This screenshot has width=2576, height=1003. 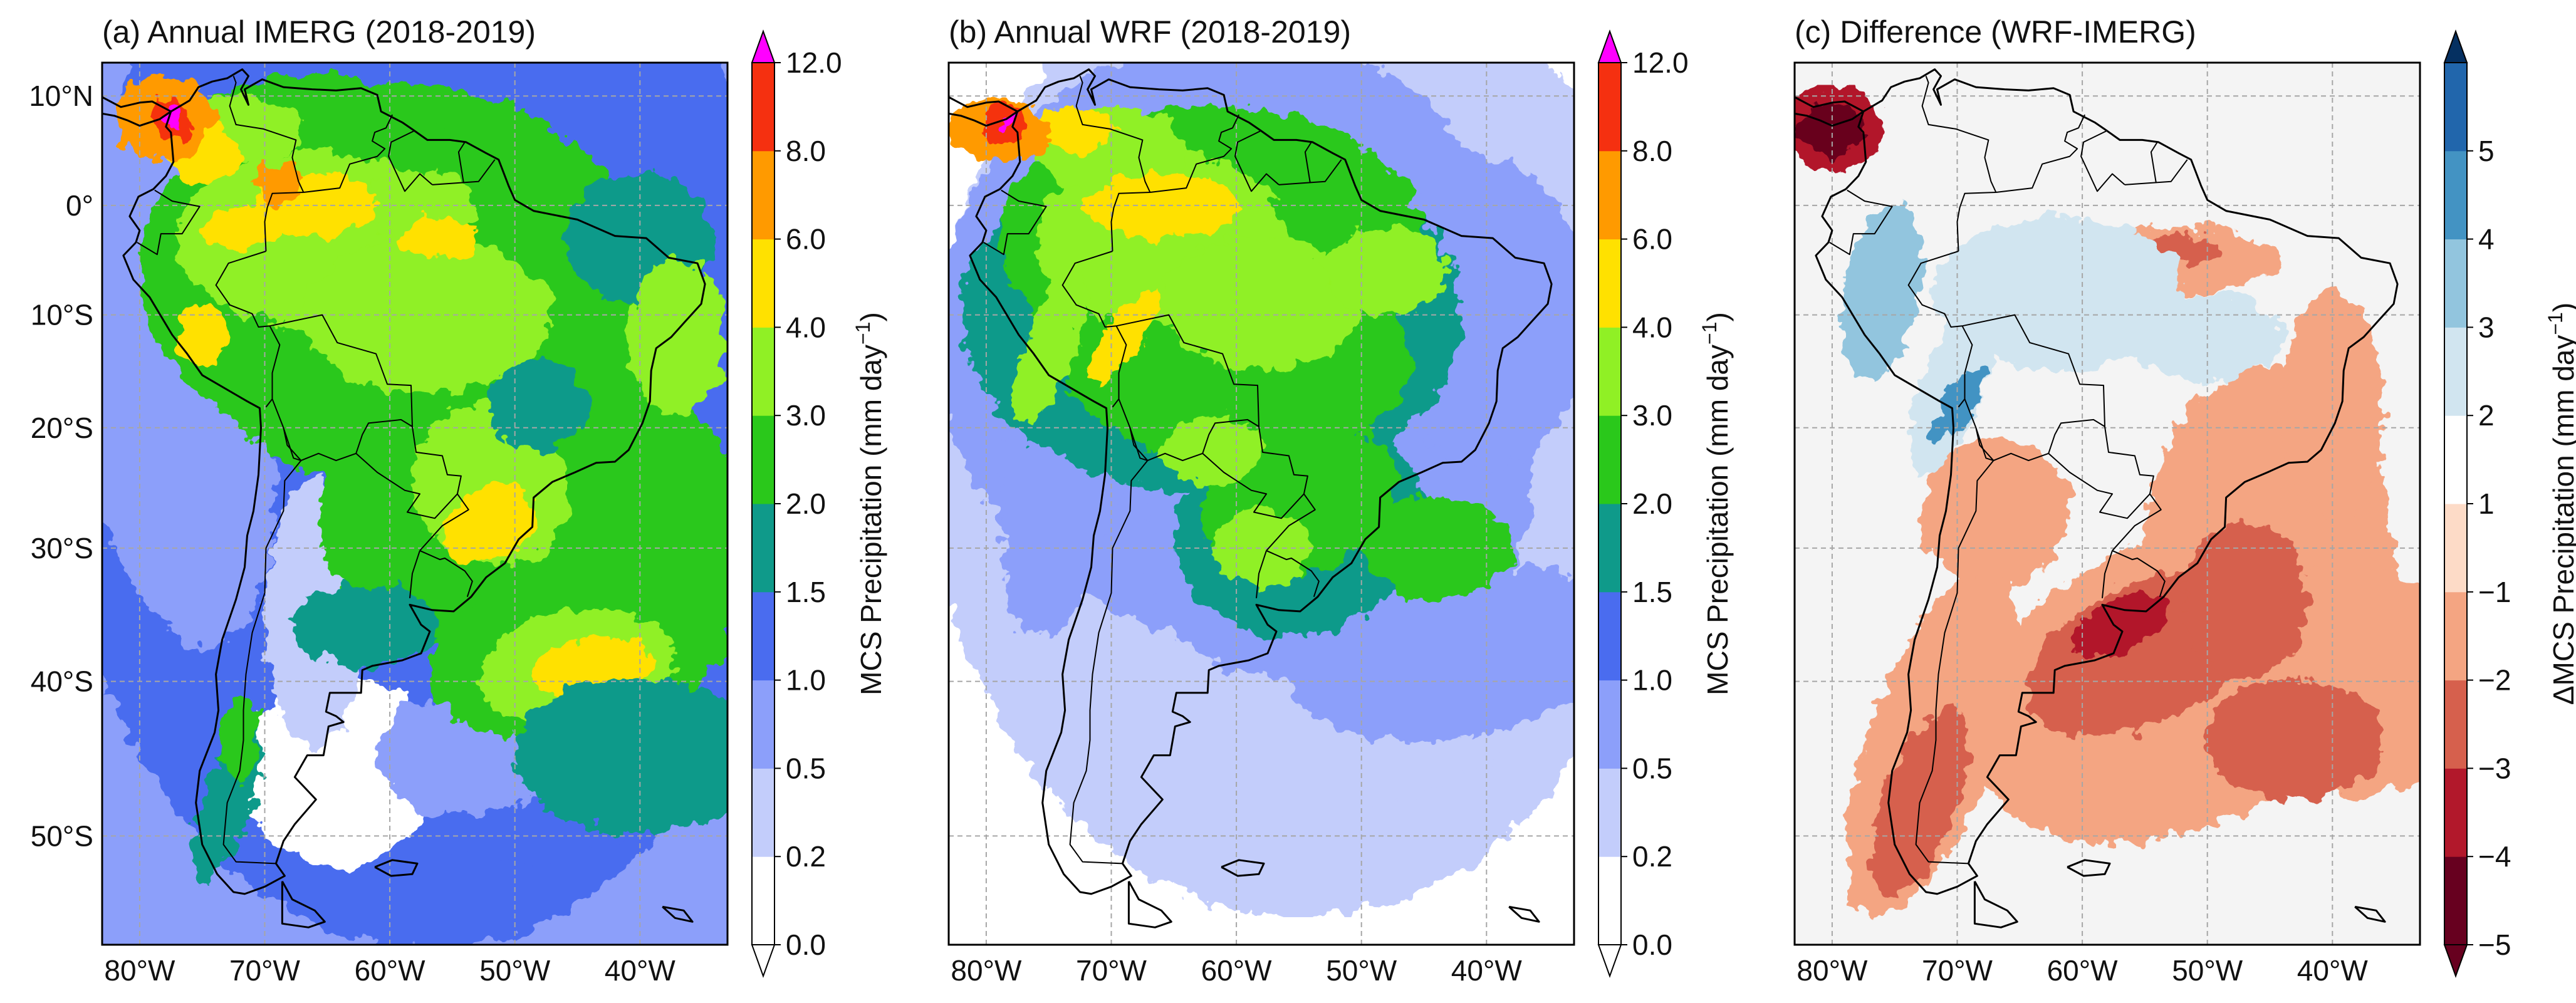 What do you see at coordinates (62, 428) in the screenshot?
I see `lat-tick-label: 20°S` at bounding box center [62, 428].